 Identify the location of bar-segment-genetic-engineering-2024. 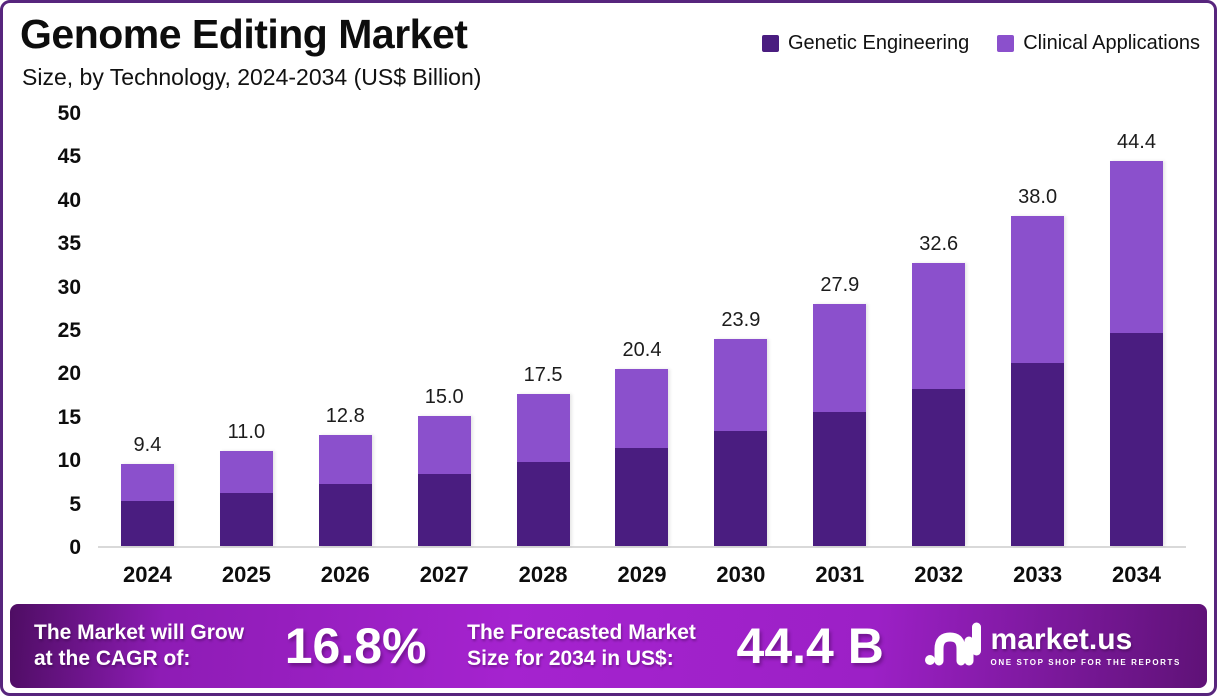
(147, 523).